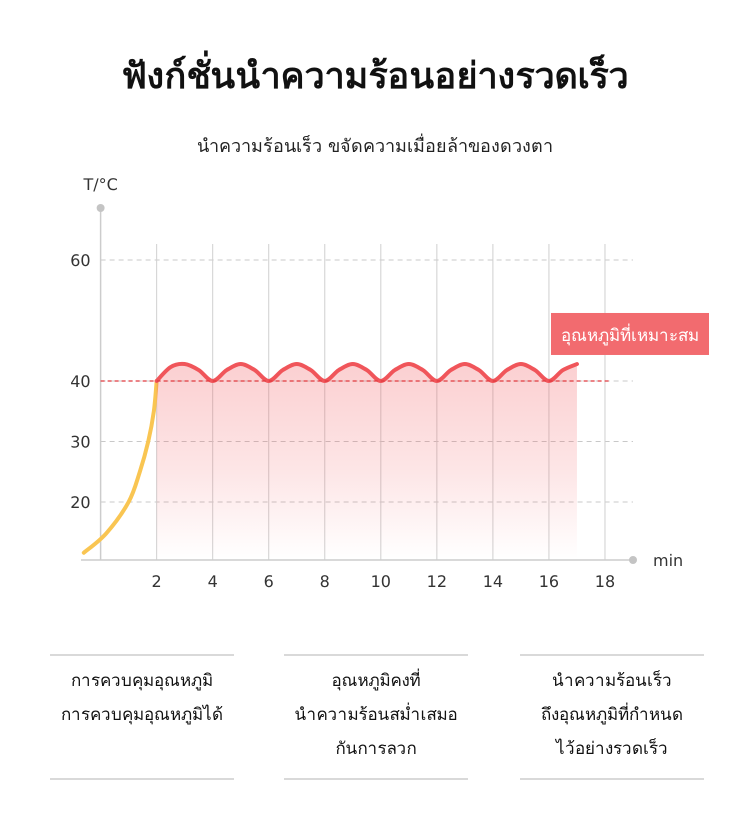 The image size is (750, 823). What do you see at coordinates (80, 502) in the screenshot?
I see `y-tick-label: 20` at bounding box center [80, 502].